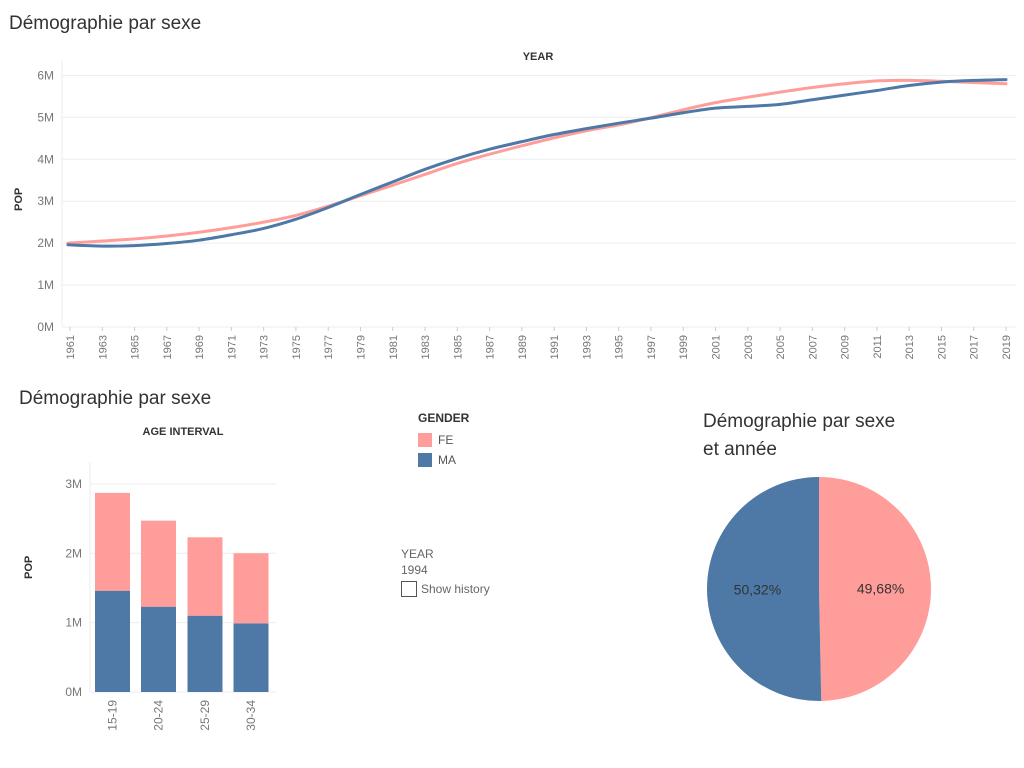 Image resolution: width=1024 pixels, height=768 pixels. I want to click on bar-30-34-ma, so click(251, 657).